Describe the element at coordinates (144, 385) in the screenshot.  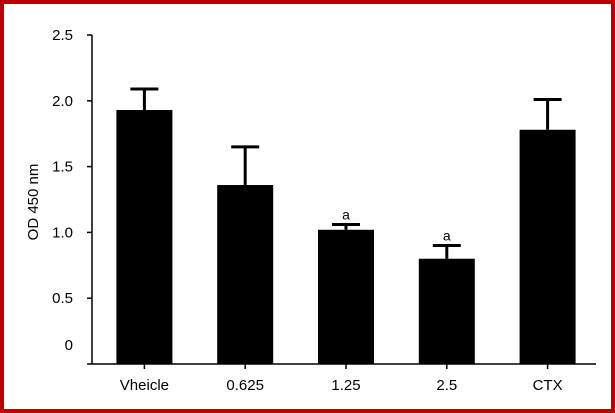
I see `x-tick-label: Vheicle` at that location.